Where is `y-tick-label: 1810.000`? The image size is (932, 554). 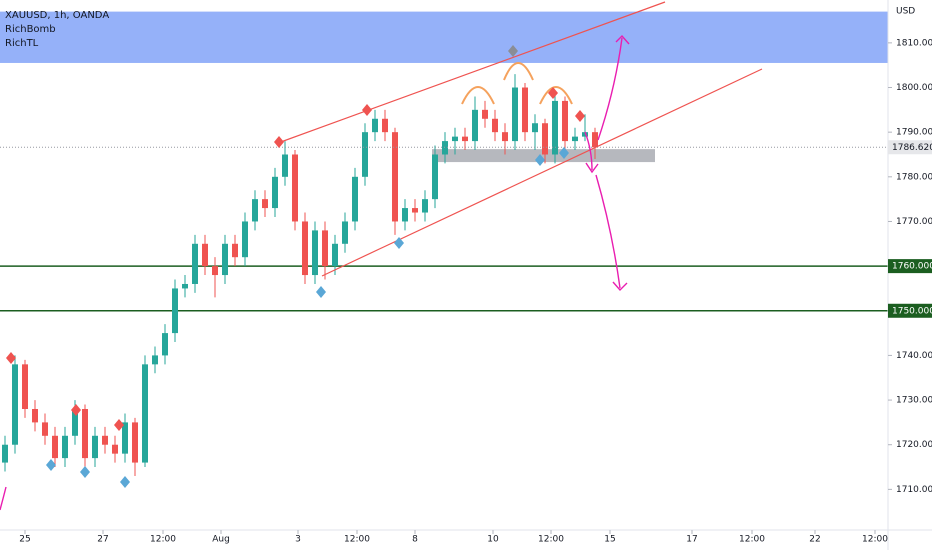 y-tick-label: 1810.000 is located at coordinates (914, 43).